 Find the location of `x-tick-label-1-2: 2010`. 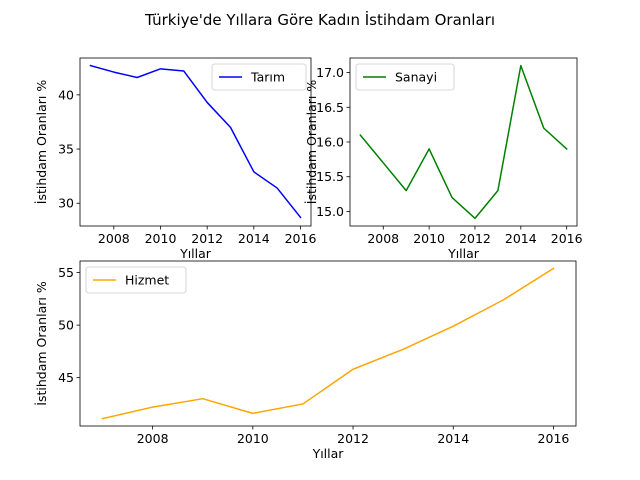

x-tick-label-1-2: 2010 is located at coordinates (161, 238).